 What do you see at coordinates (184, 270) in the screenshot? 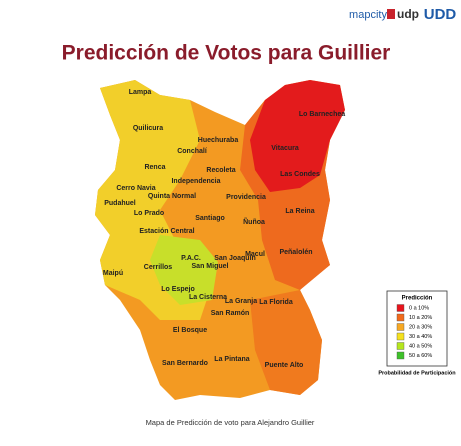
I see `zone-yellow-green` at bounding box center [184, 270].